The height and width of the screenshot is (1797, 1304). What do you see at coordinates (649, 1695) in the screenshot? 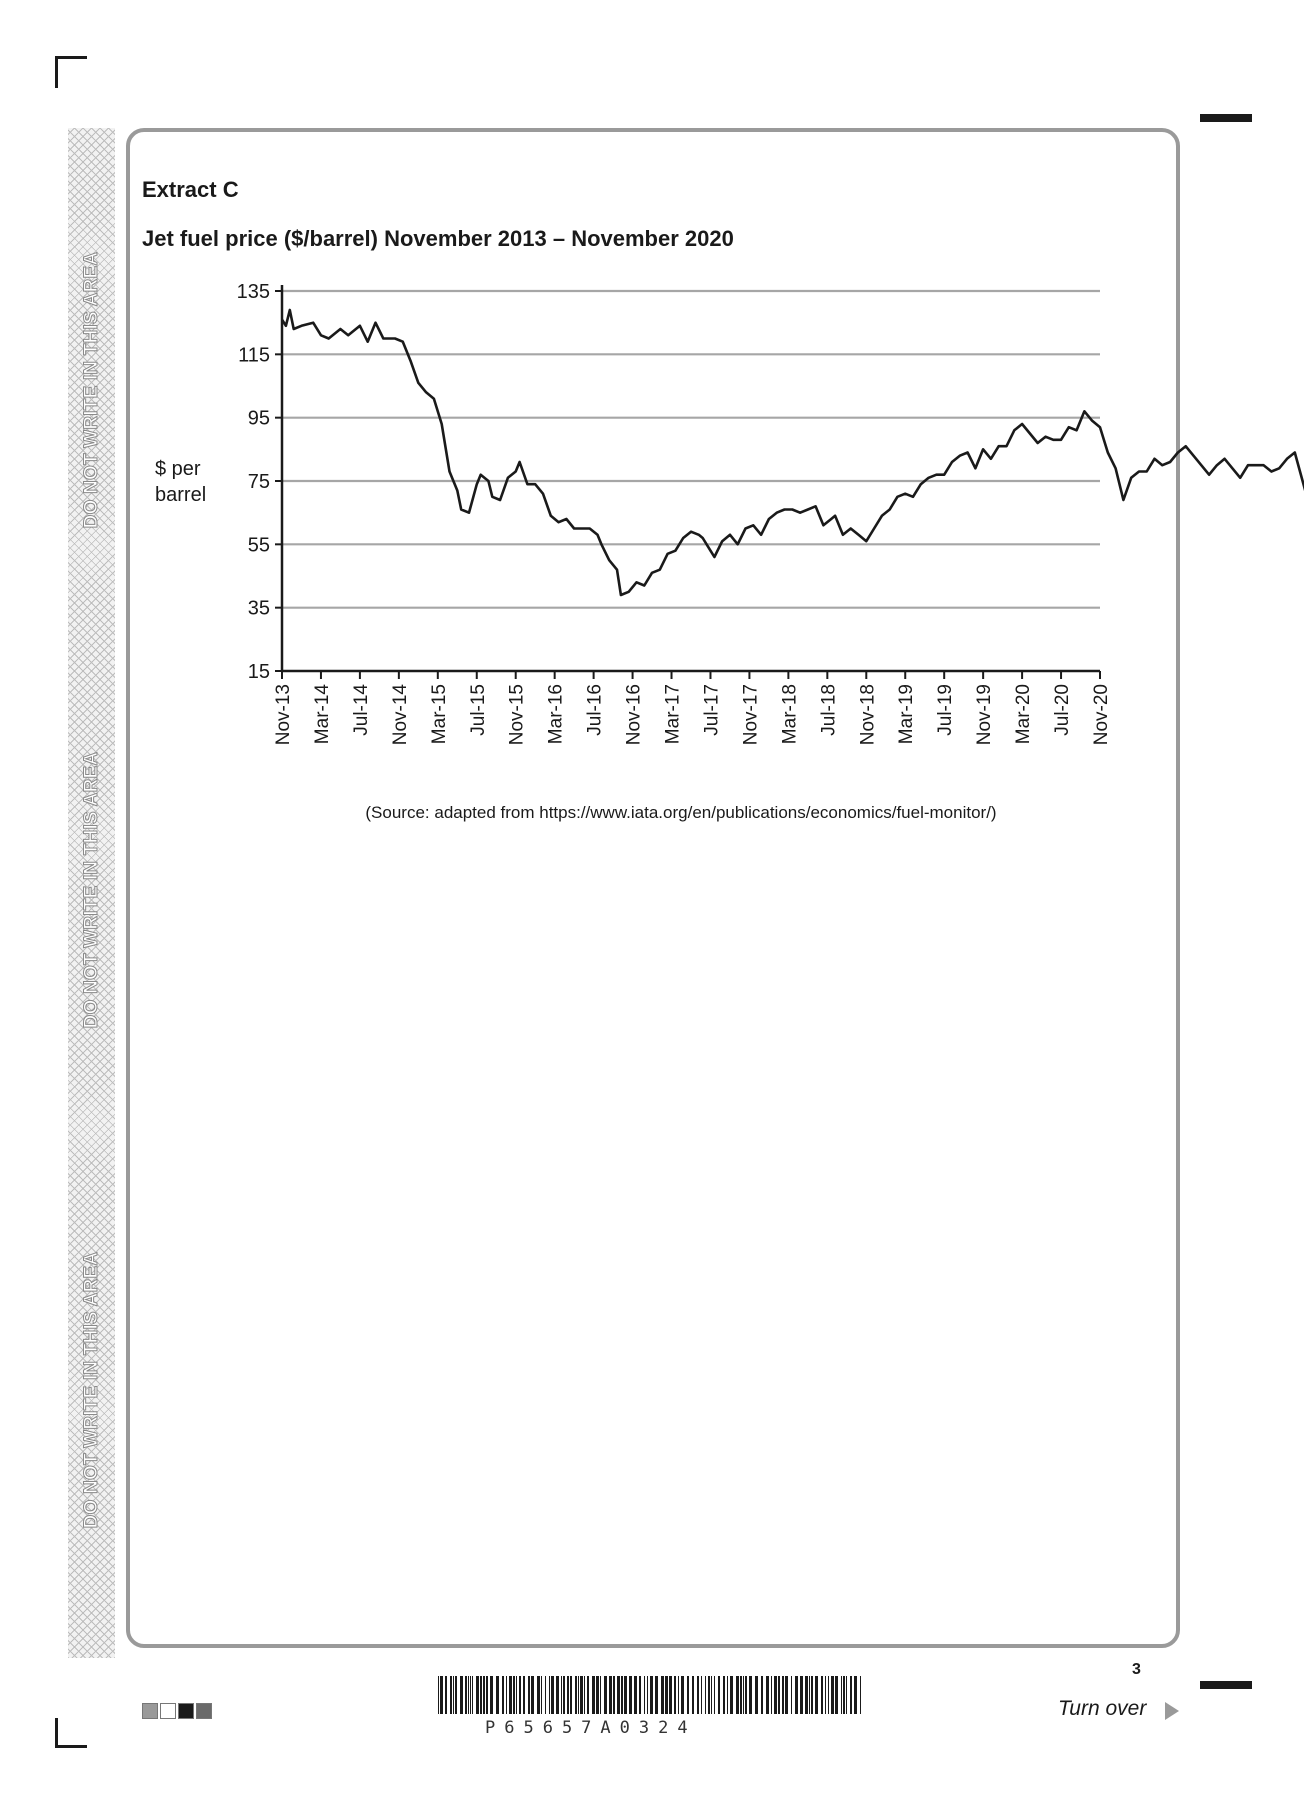
I see `barcode` at bounding box center [649, 1695].